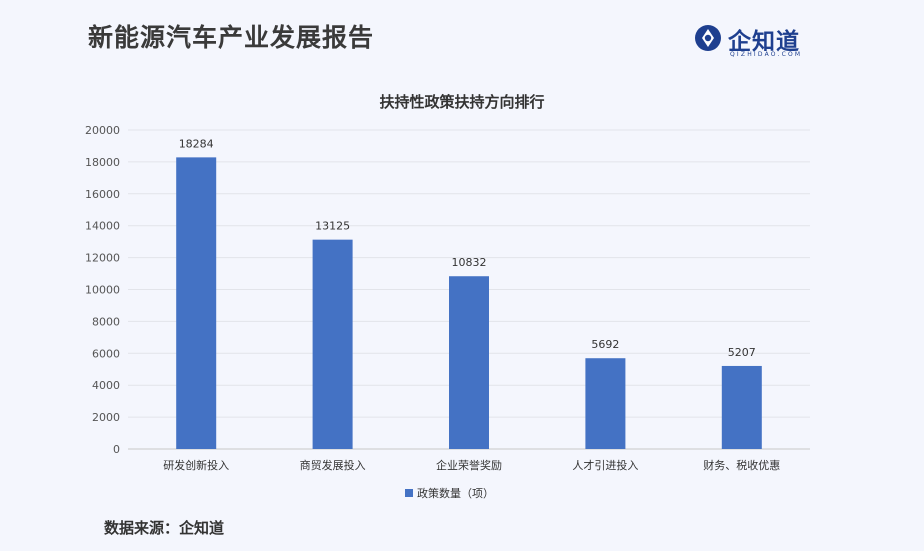 This screenshot has width=924, height=551. Describe the element at coordinates (332, 226) in the screenshot. I see `data-label: 13125` at that location.